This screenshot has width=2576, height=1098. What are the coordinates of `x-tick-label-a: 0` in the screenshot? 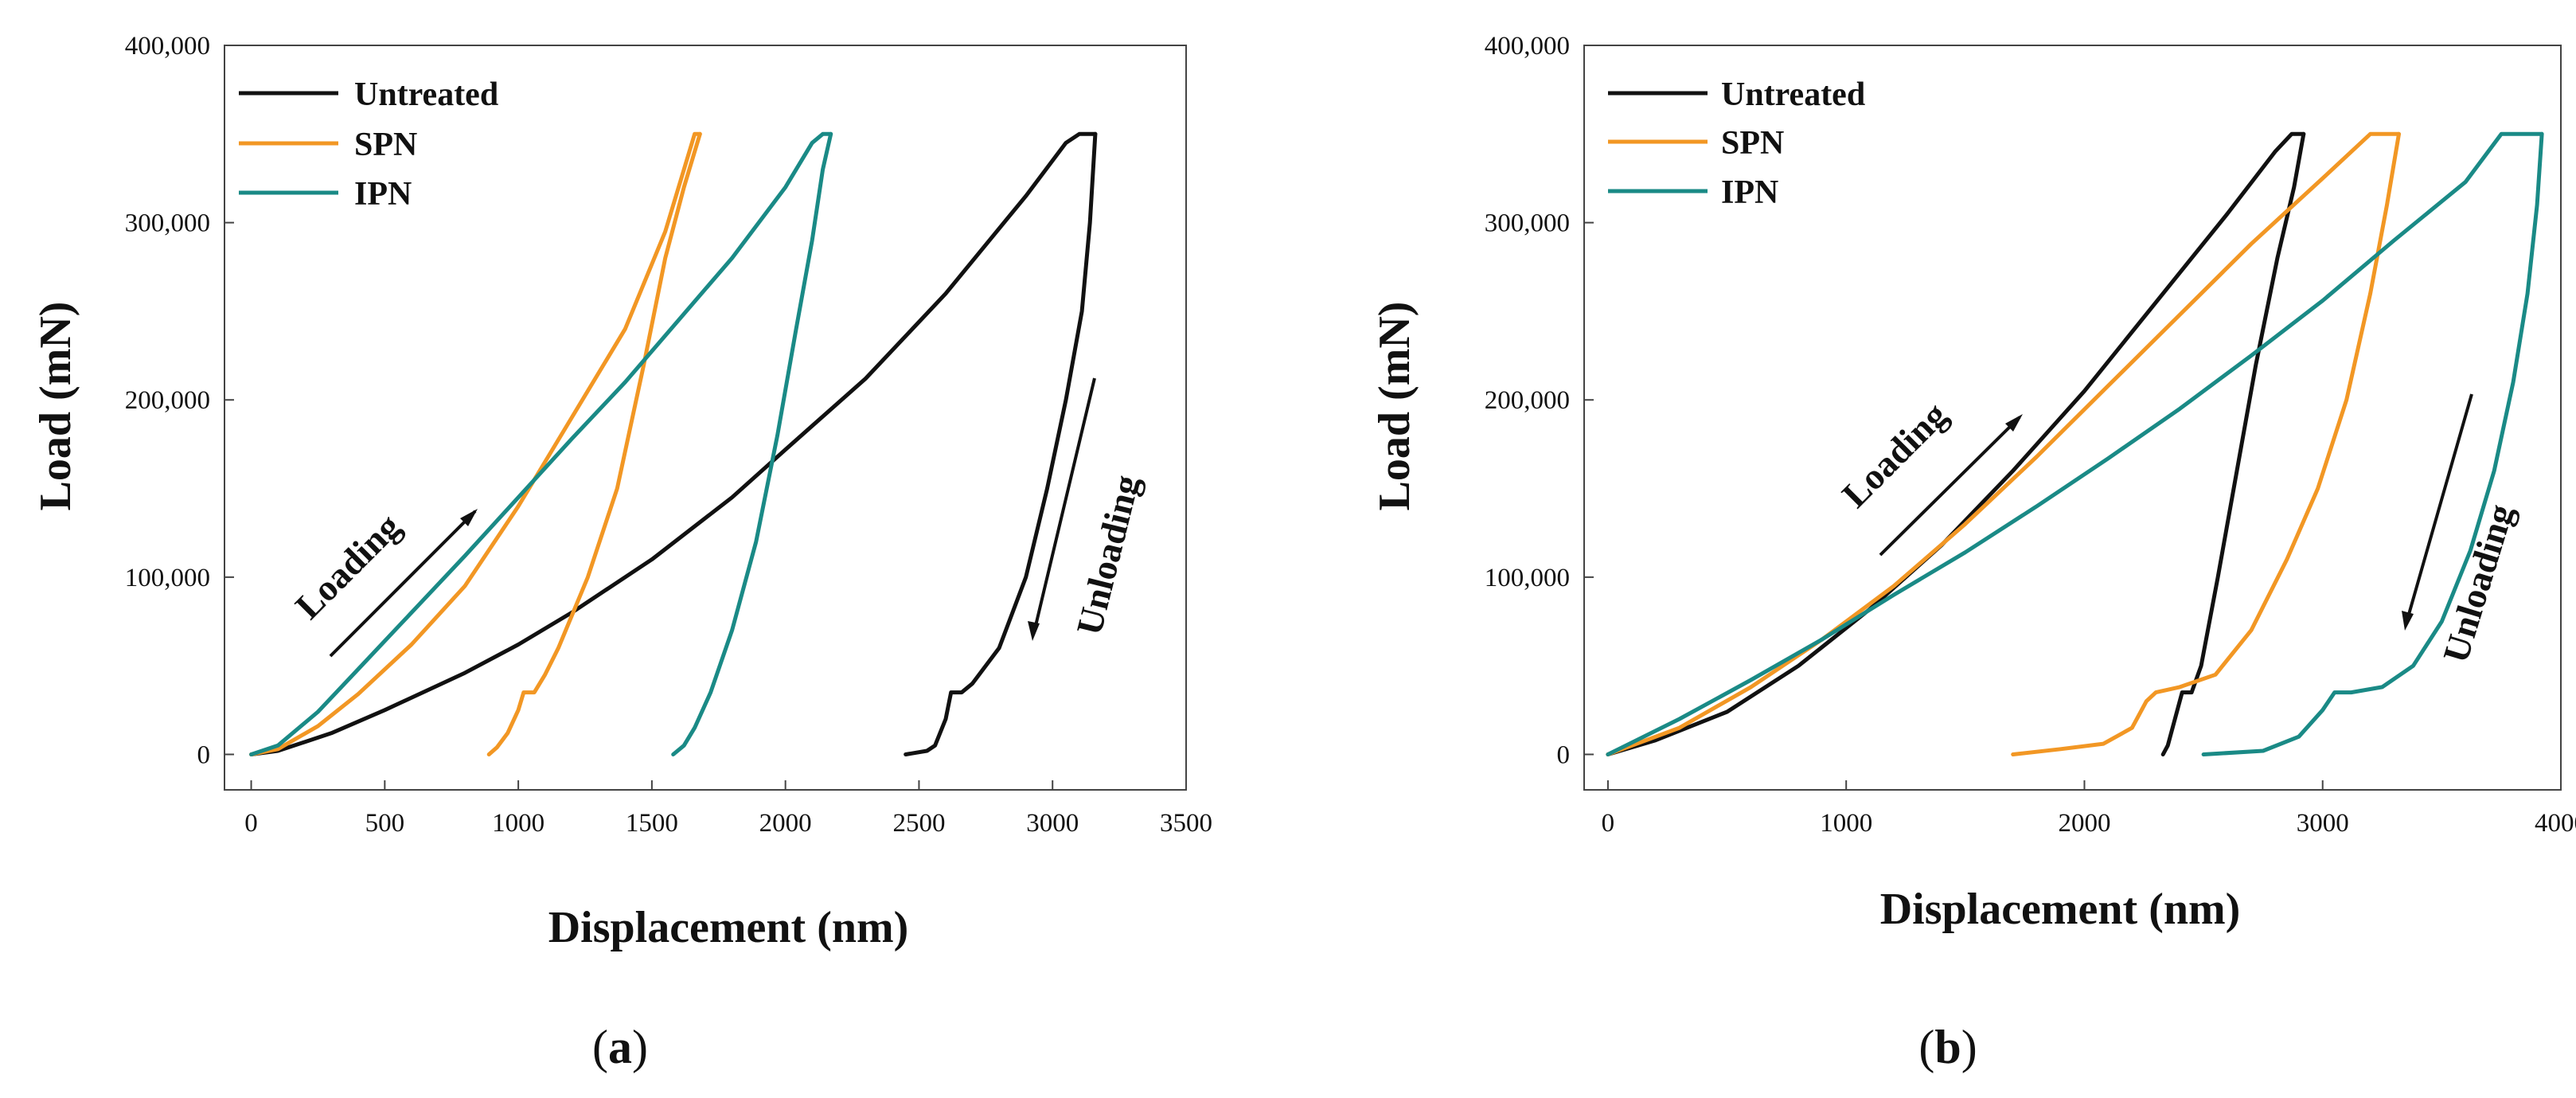 It's located at (251, 823).